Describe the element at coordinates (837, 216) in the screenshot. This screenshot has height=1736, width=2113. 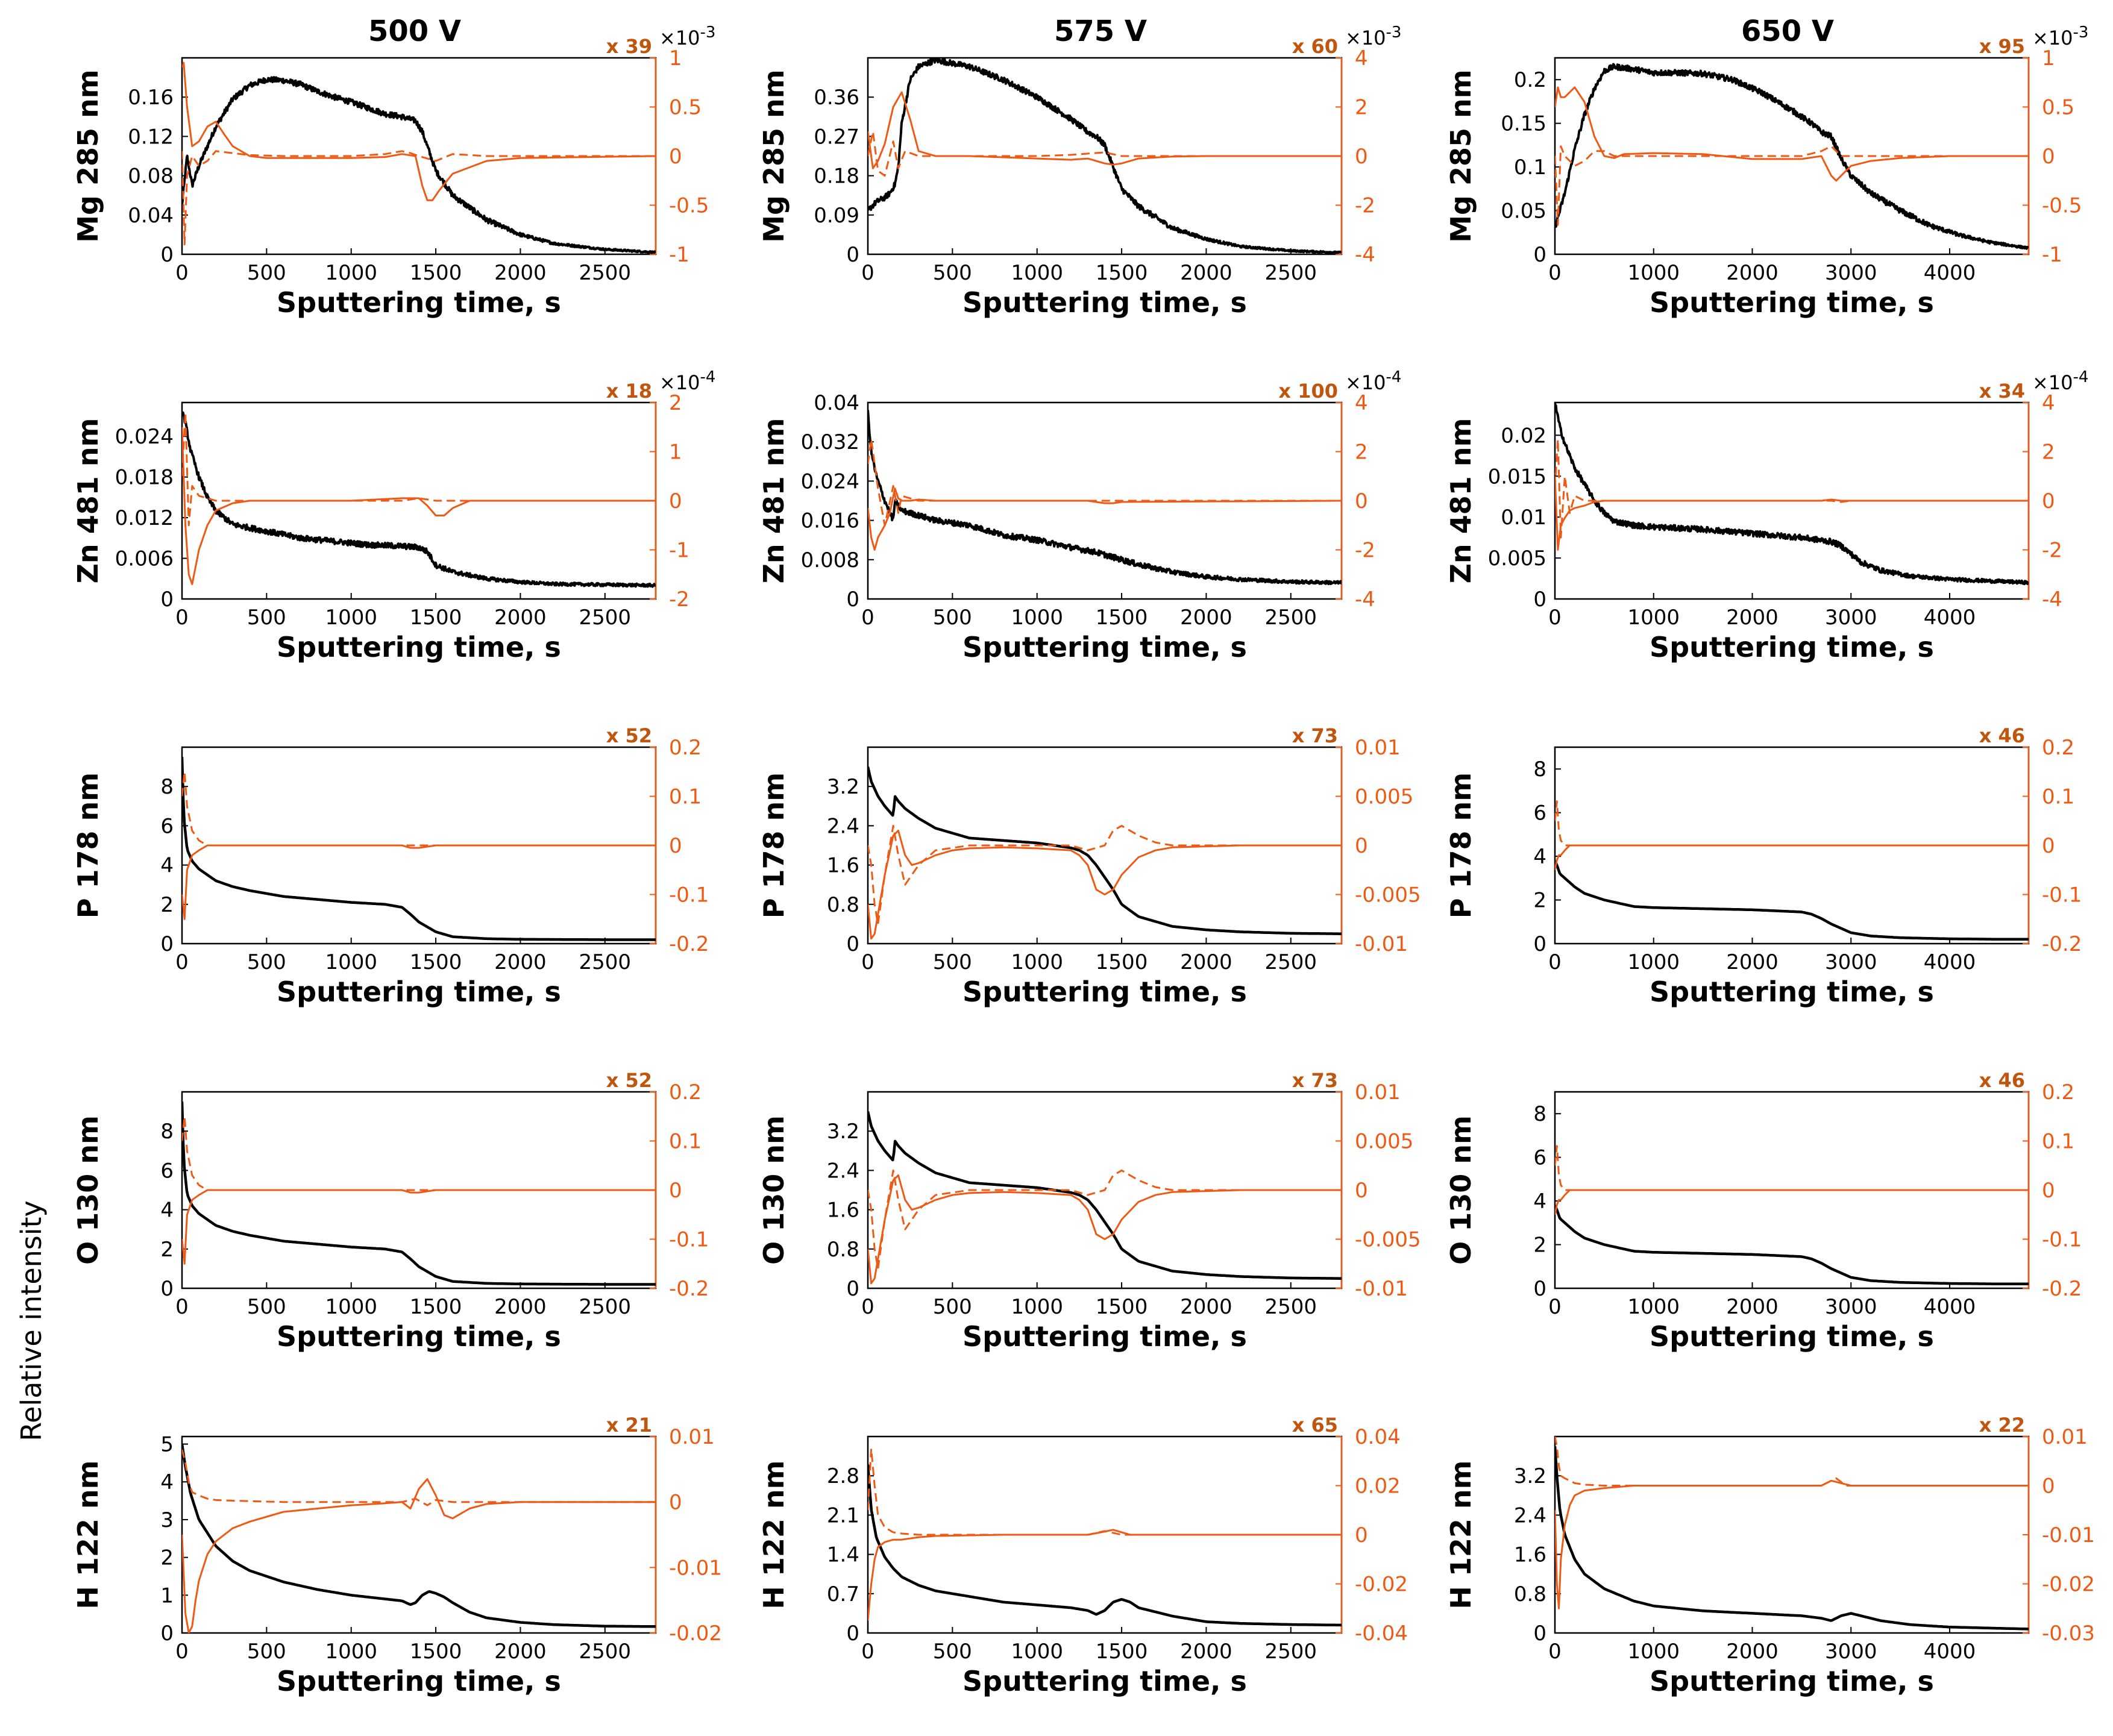
I see `y-tick-label: 0.09` at that location.